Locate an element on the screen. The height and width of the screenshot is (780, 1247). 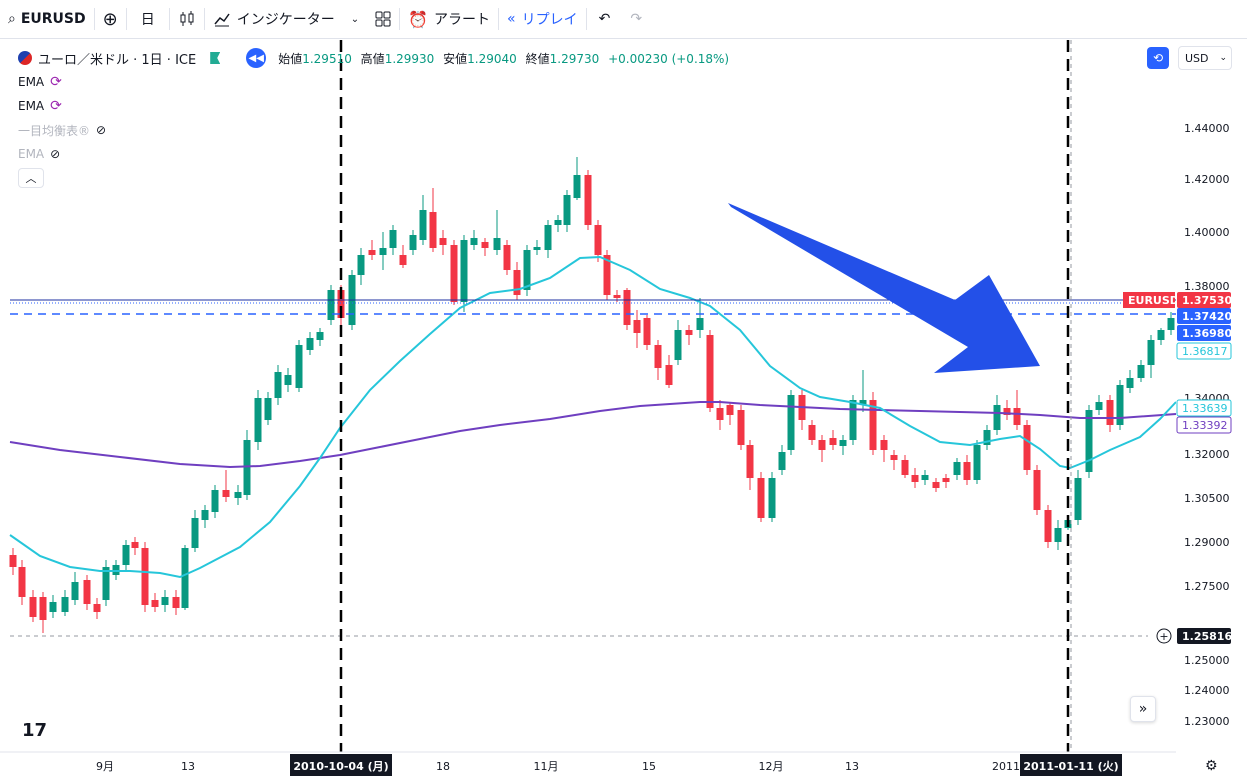
rewind-button: ◀◀ is located at coordinates (256, 58).